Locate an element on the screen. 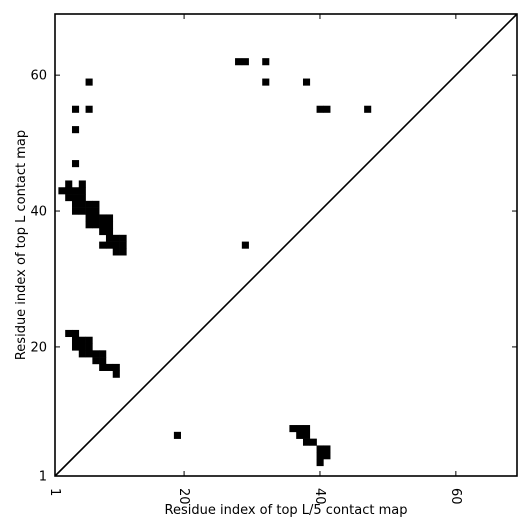  y-axis-label: Residue index of top L contact map is located at coordinates (21, 245).